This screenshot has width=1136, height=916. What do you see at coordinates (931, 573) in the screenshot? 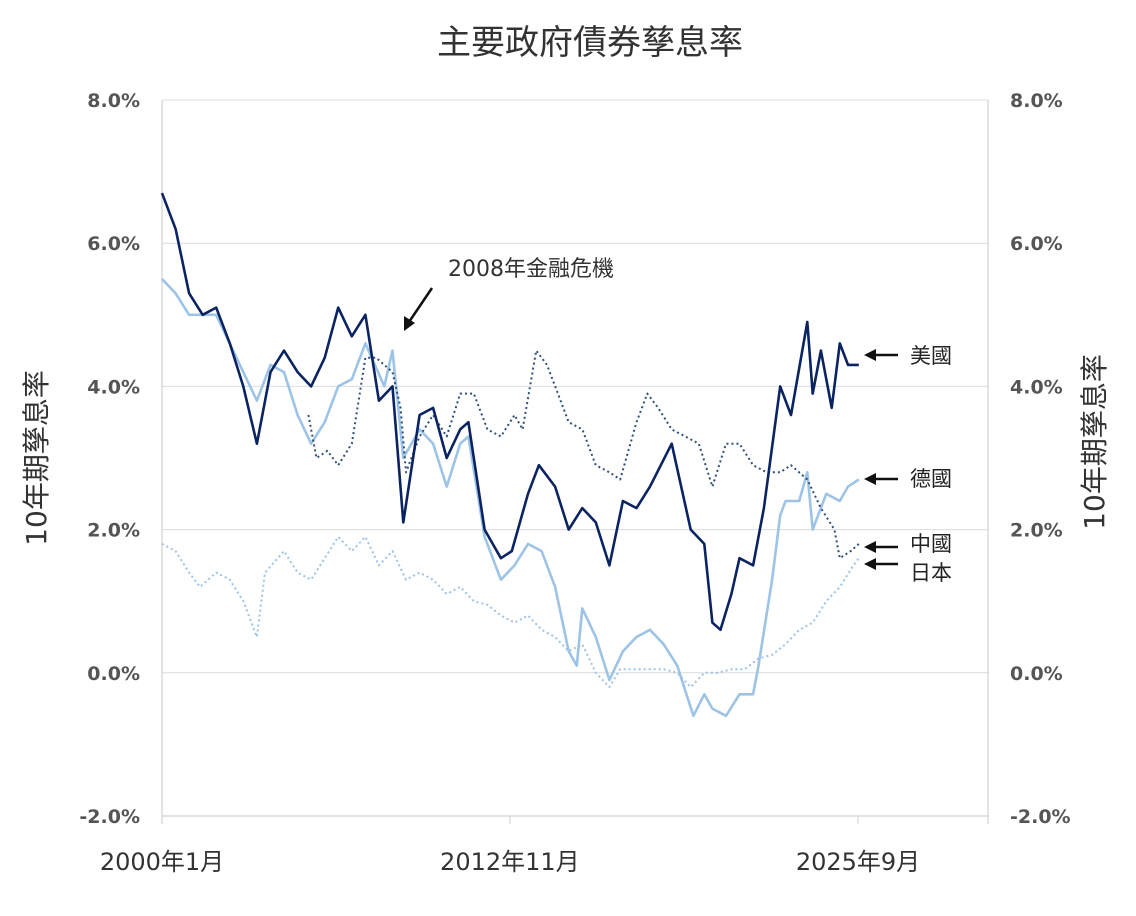
I see `series-label: 日本` at bounding box center [931, 573].